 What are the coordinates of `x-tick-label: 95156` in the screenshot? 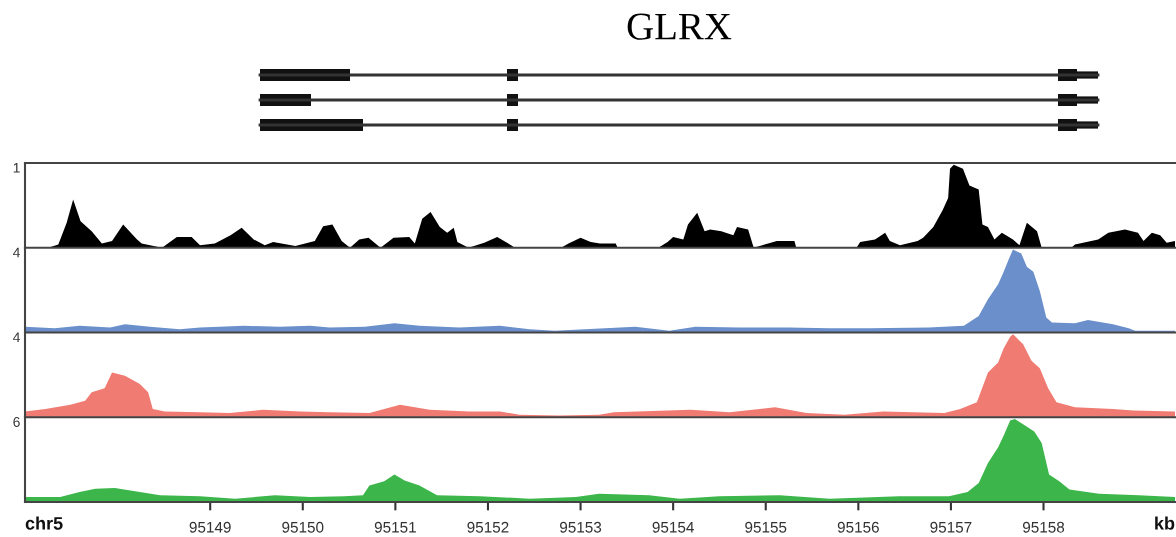 It's located at (858, 527).